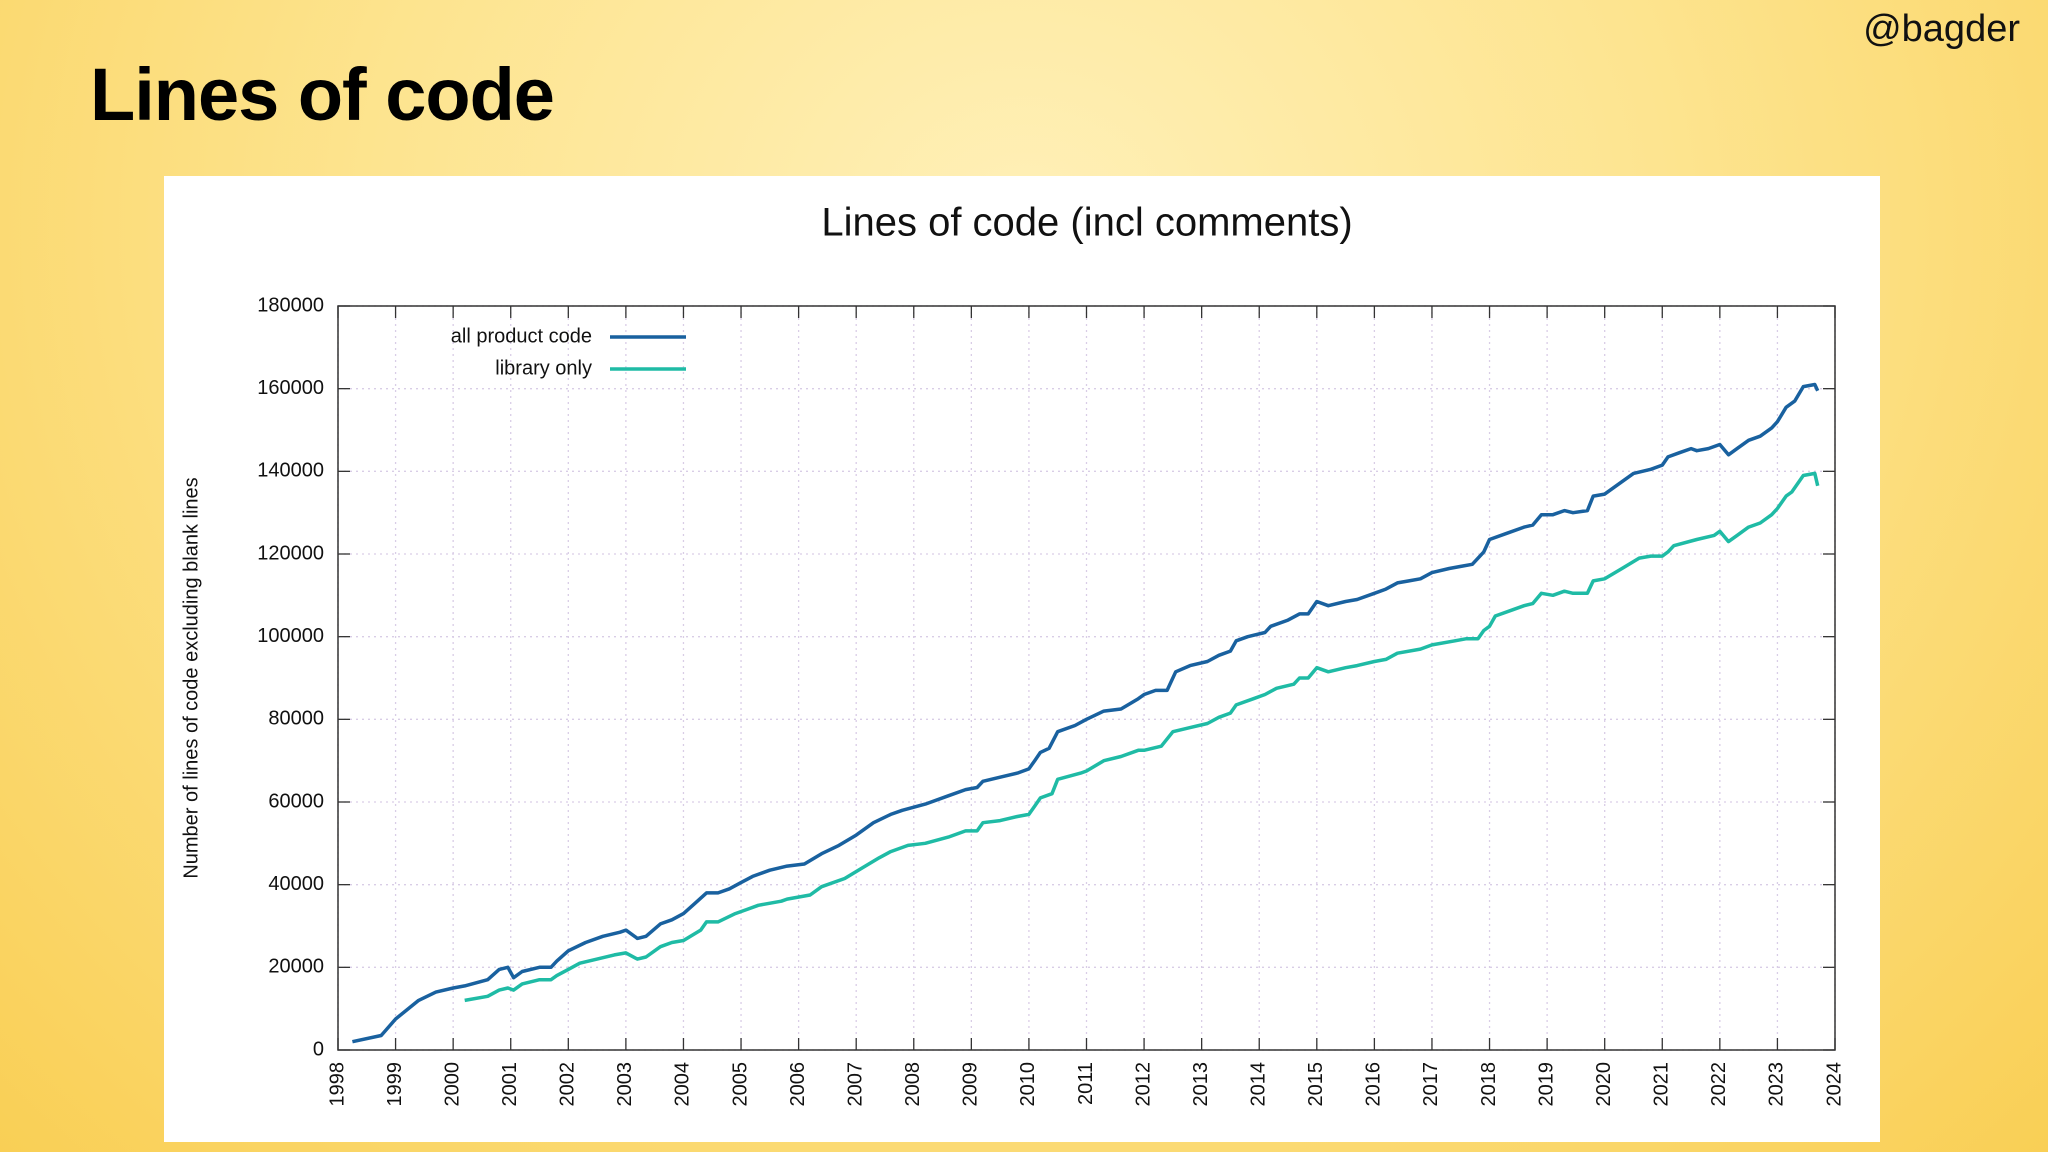 Image resolution: width=2048 pixels, height=1152 pixels. I want to click on y-tick-label: 160000, so click(290, 388).